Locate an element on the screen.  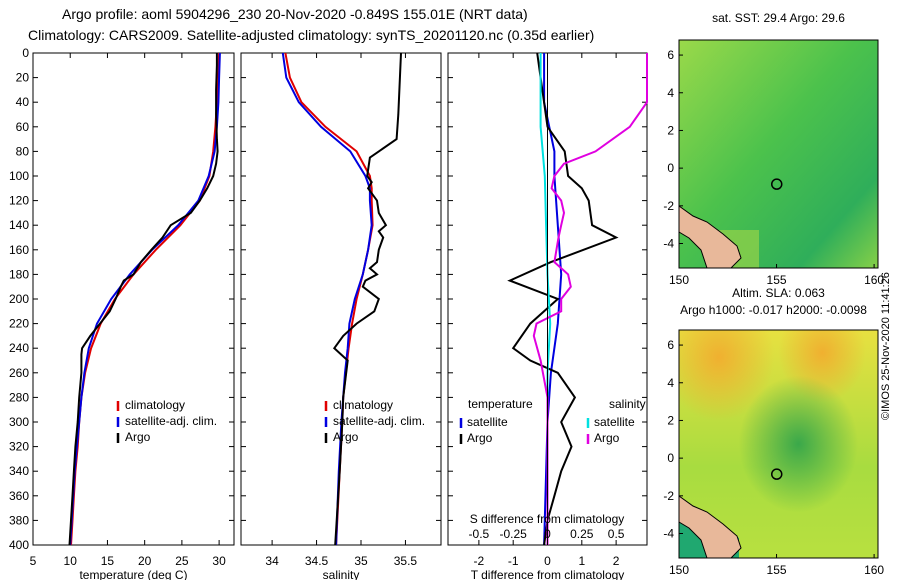
difference-xtick-label: -1 is located at coordinates (513, 561).